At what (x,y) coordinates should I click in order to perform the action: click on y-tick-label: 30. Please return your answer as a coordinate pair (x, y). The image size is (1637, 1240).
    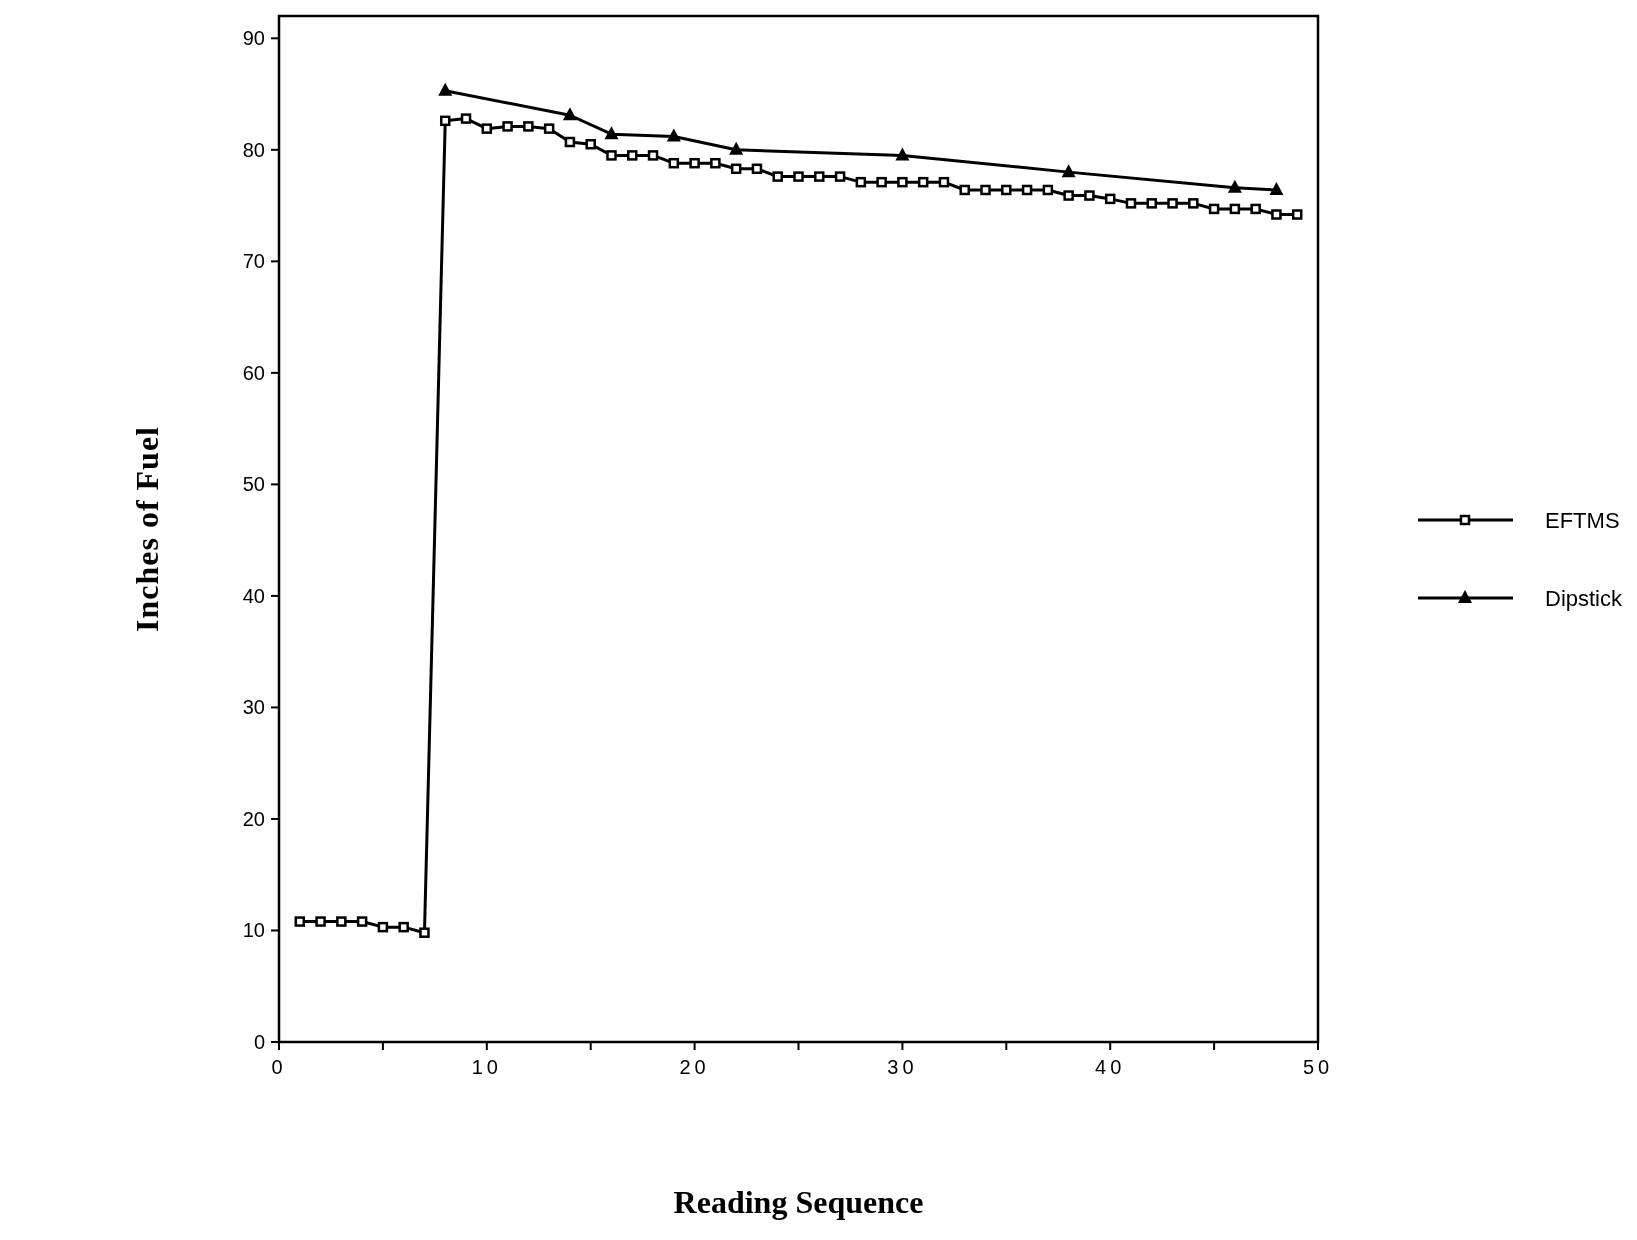
    Looking at the image, I should click on (253, 707).